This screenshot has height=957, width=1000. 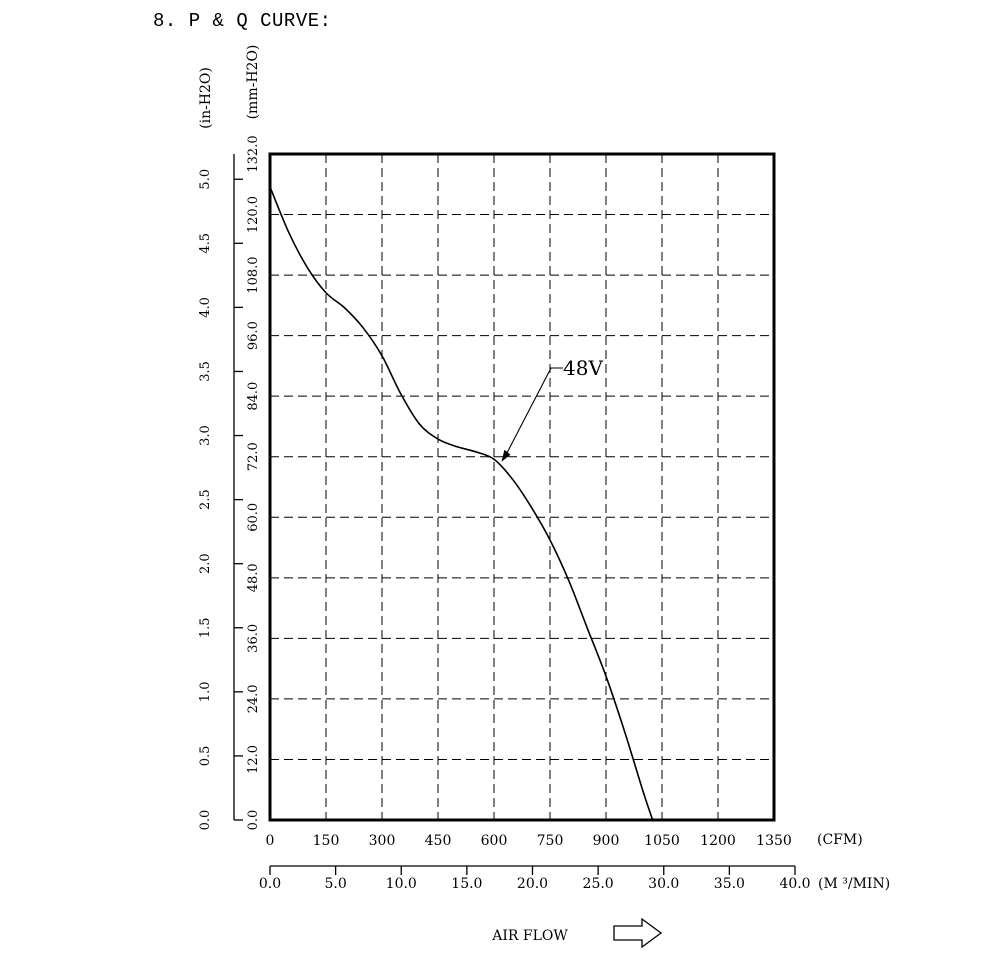 What do you see at coordinates (794, 884) in the screenshot?
I see `x-tick-label-m3min: 40.0` at bounding box center [794, 884].